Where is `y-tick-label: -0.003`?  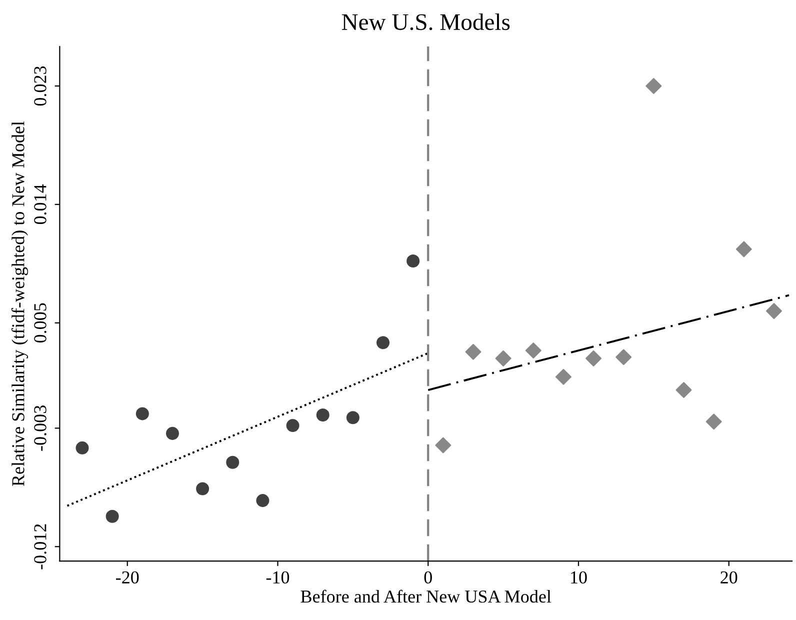
y-tick-label: -0.003 is located at coordinates (40, 428).